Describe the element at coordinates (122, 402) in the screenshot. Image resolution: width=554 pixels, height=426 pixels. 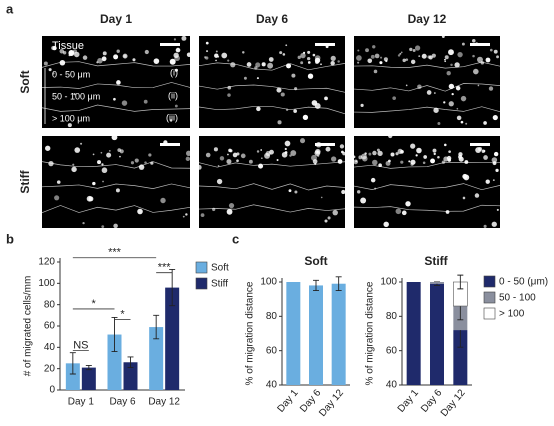
I see `x-tick-label: Day 6` at that location.